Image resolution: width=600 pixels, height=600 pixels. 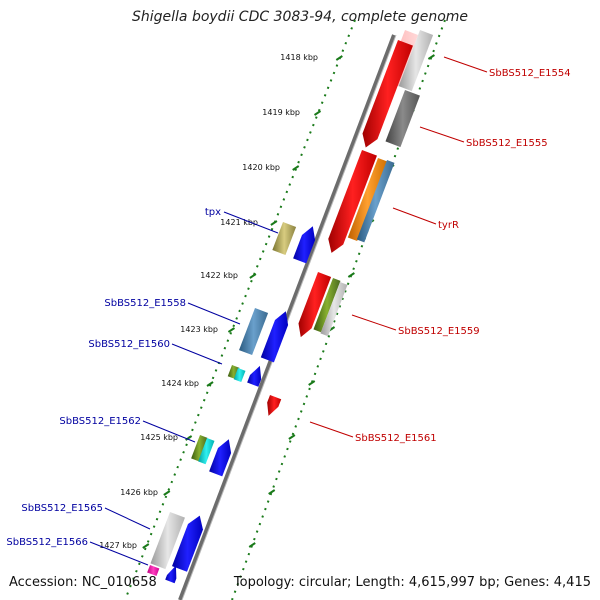 I want to click on gene-label: SbBS512_E1562, so click(x=100, y=421).